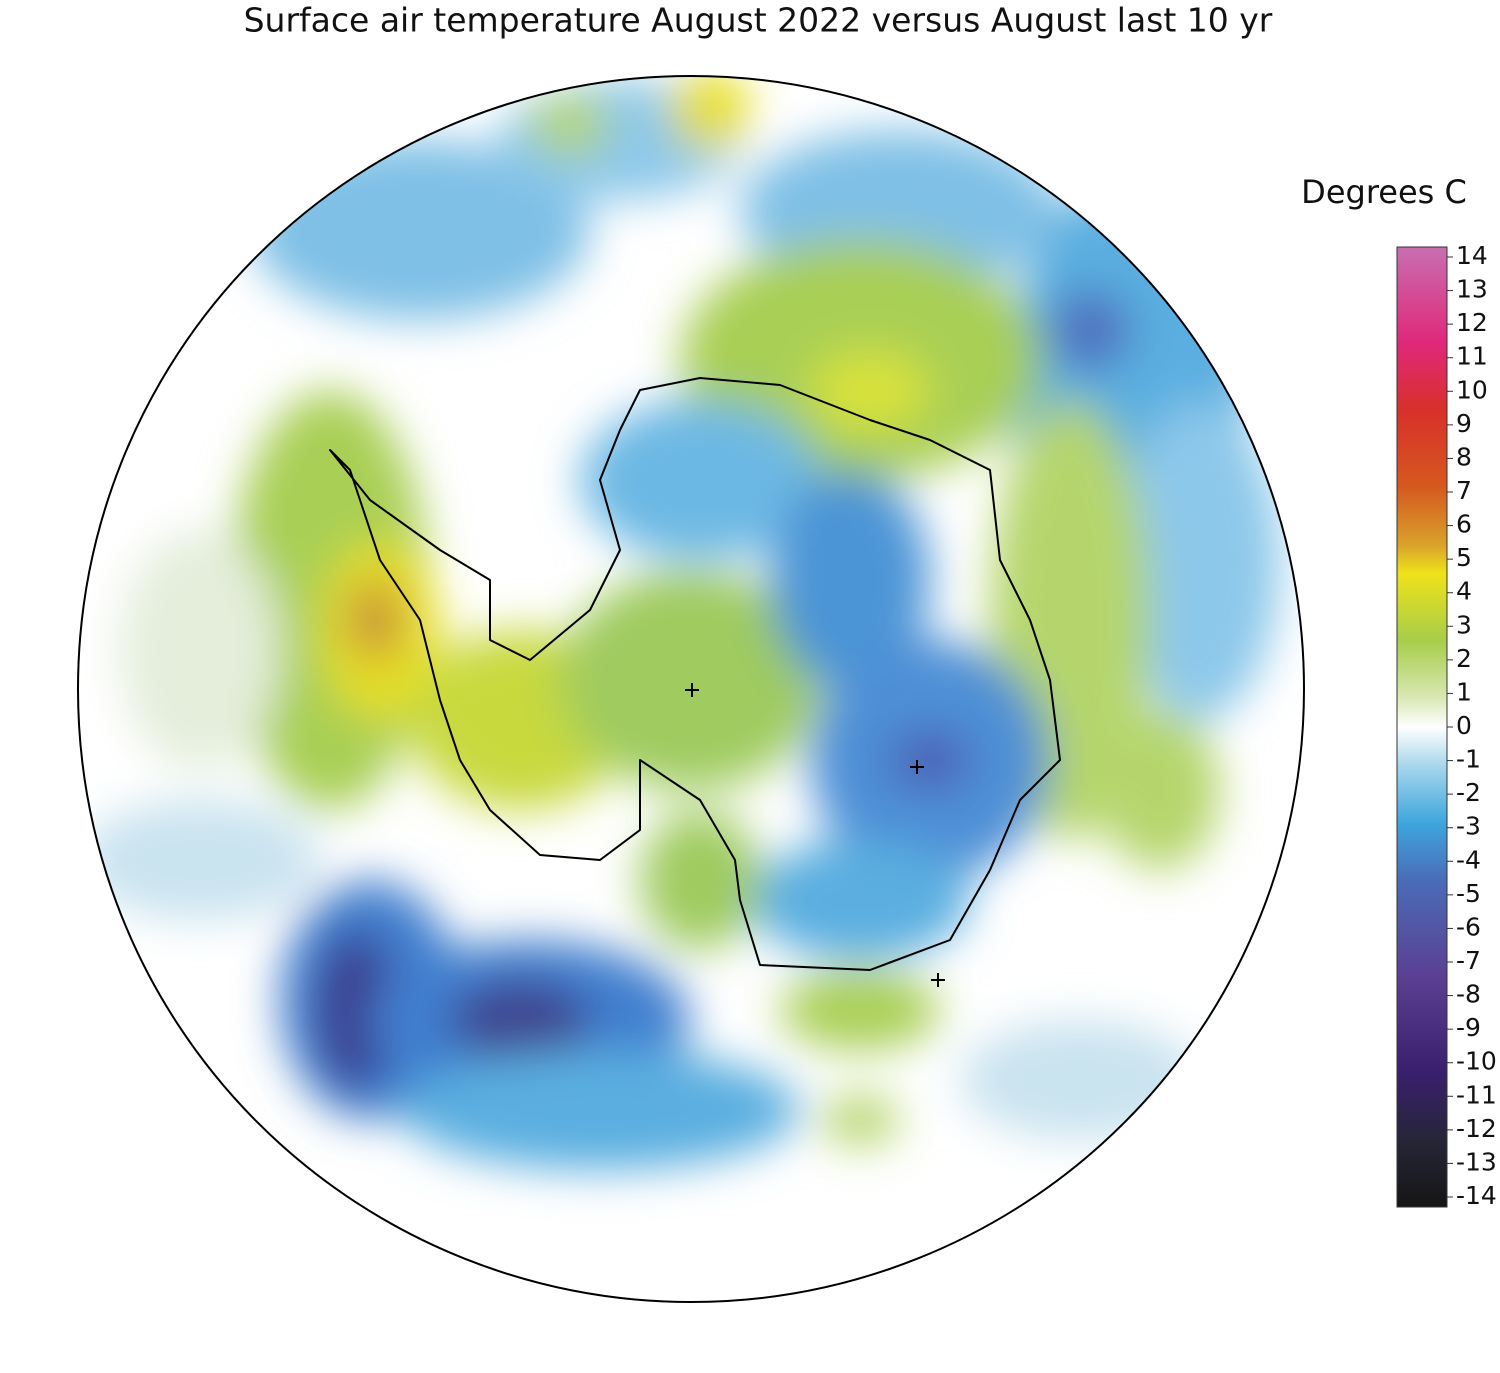 This screenshot has width=1500, height=1373. I want to click on colorbar-tick-label: 0, so click(1464, 725).